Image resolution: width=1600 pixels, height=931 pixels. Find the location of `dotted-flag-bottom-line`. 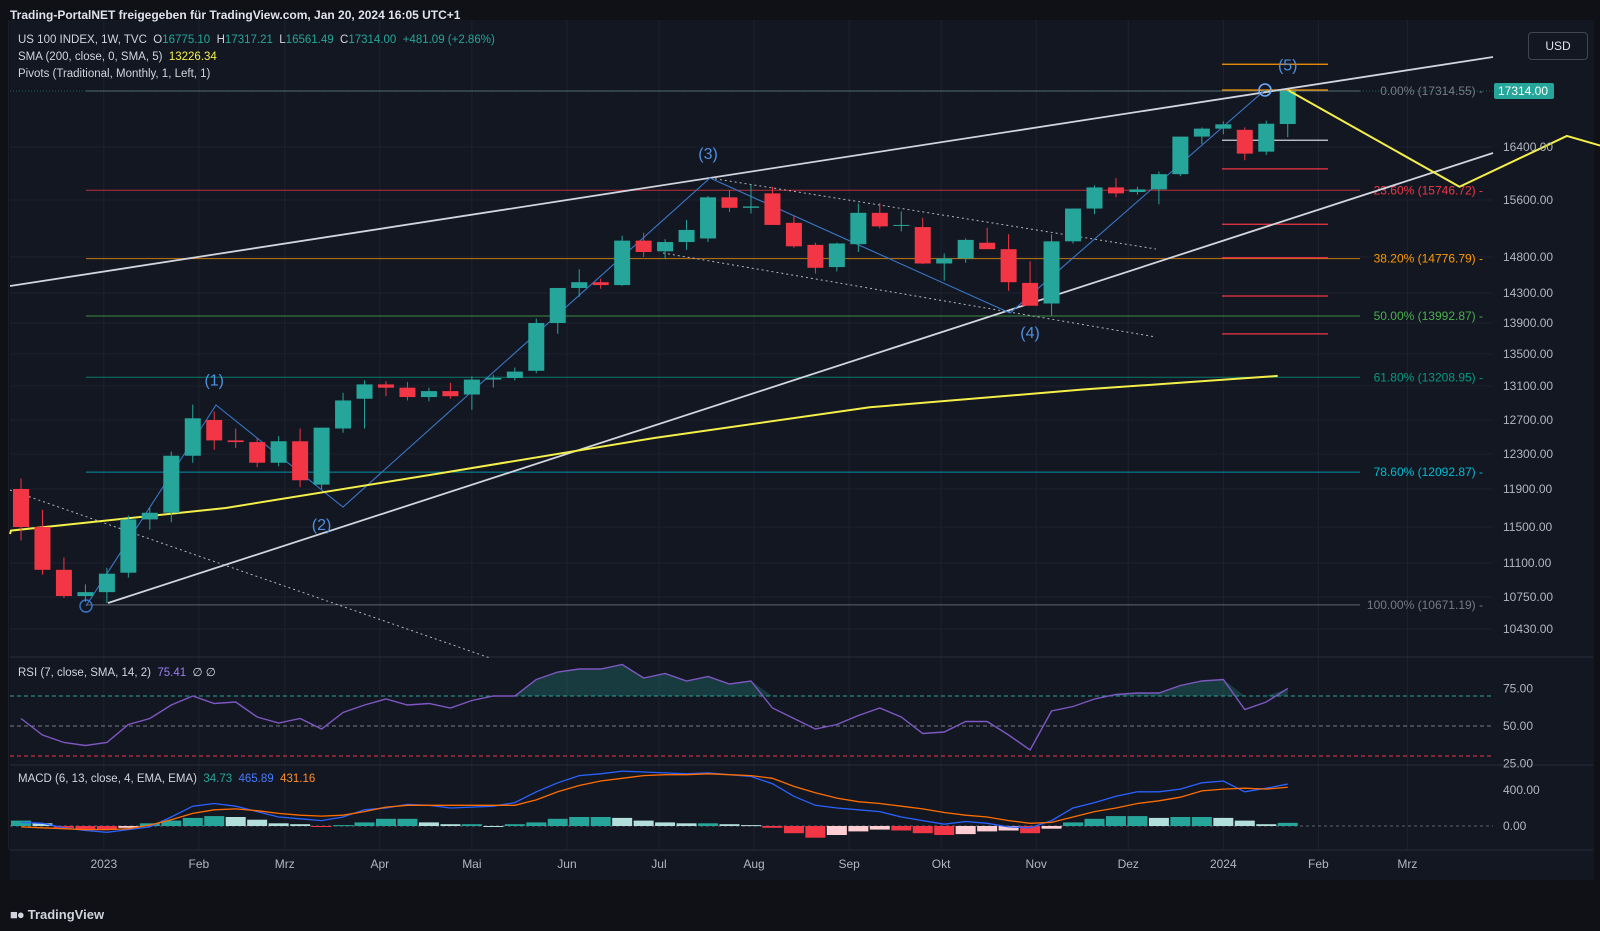

dotted-flag-bottom-line is located at coordinates (909, 295).